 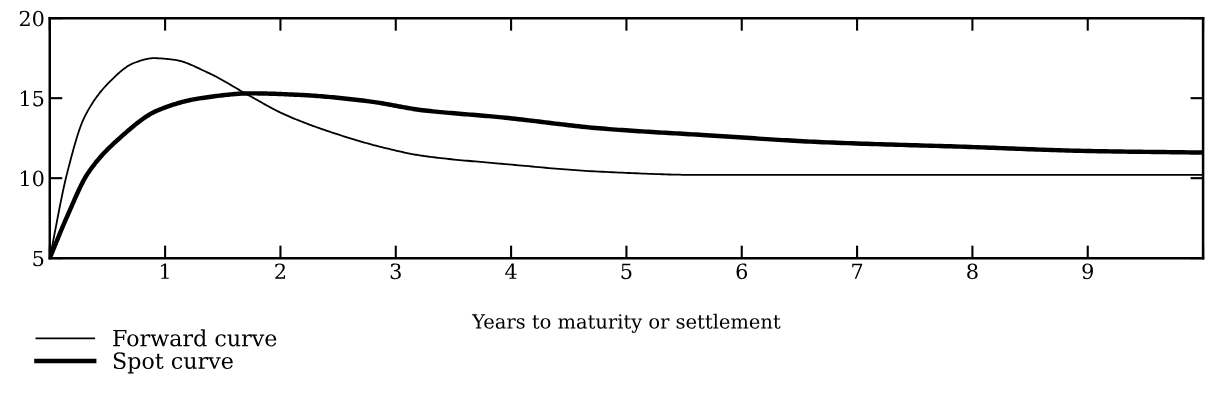 What do you see at coordinates (173, 363) in the screenshot?
I see `legend-label: Spot curve` at bounding box center [173, 363].